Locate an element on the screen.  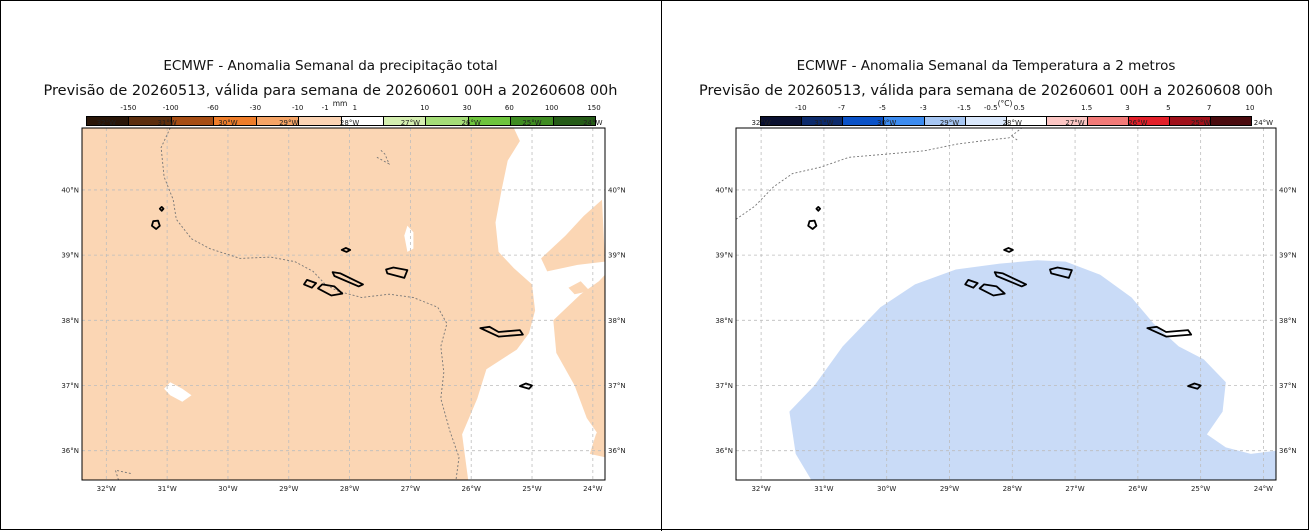
lon-label-top: 27°W is located at coordinates (410, 123).